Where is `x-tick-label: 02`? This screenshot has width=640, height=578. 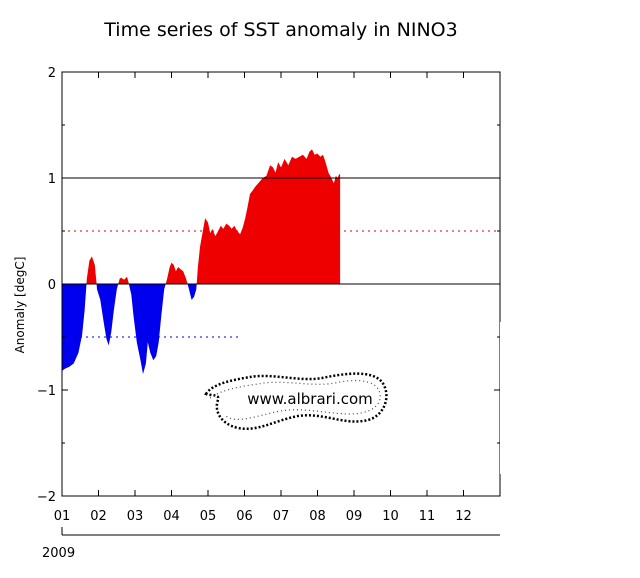
x-tick-label: 02 is located at coordinates (98, 516).